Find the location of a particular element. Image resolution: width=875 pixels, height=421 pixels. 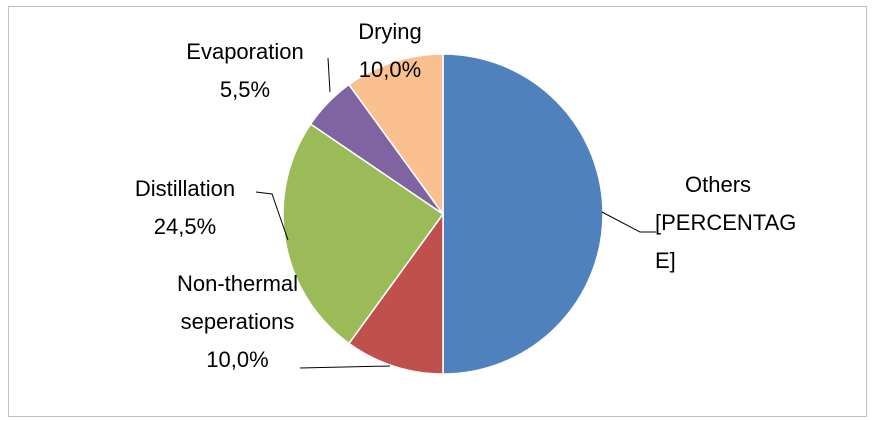

category-label: Evaporation is located at coordinates (245, 51).